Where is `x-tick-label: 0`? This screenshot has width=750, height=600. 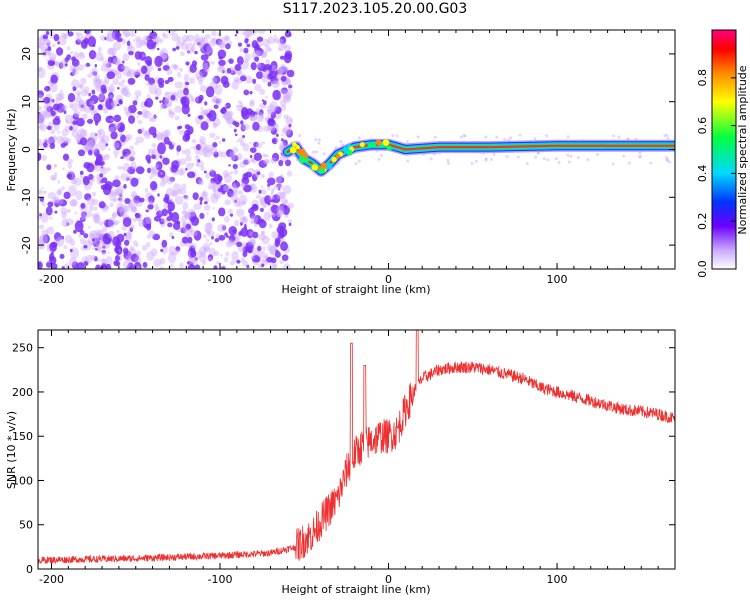
x-tick-label: 0 is located at coordinates (388, 279).